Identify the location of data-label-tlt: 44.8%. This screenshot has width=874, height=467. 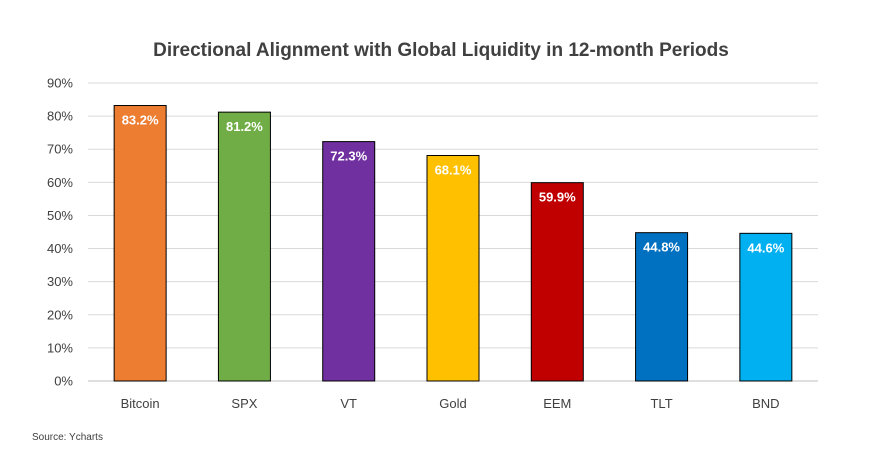
(661, 247).